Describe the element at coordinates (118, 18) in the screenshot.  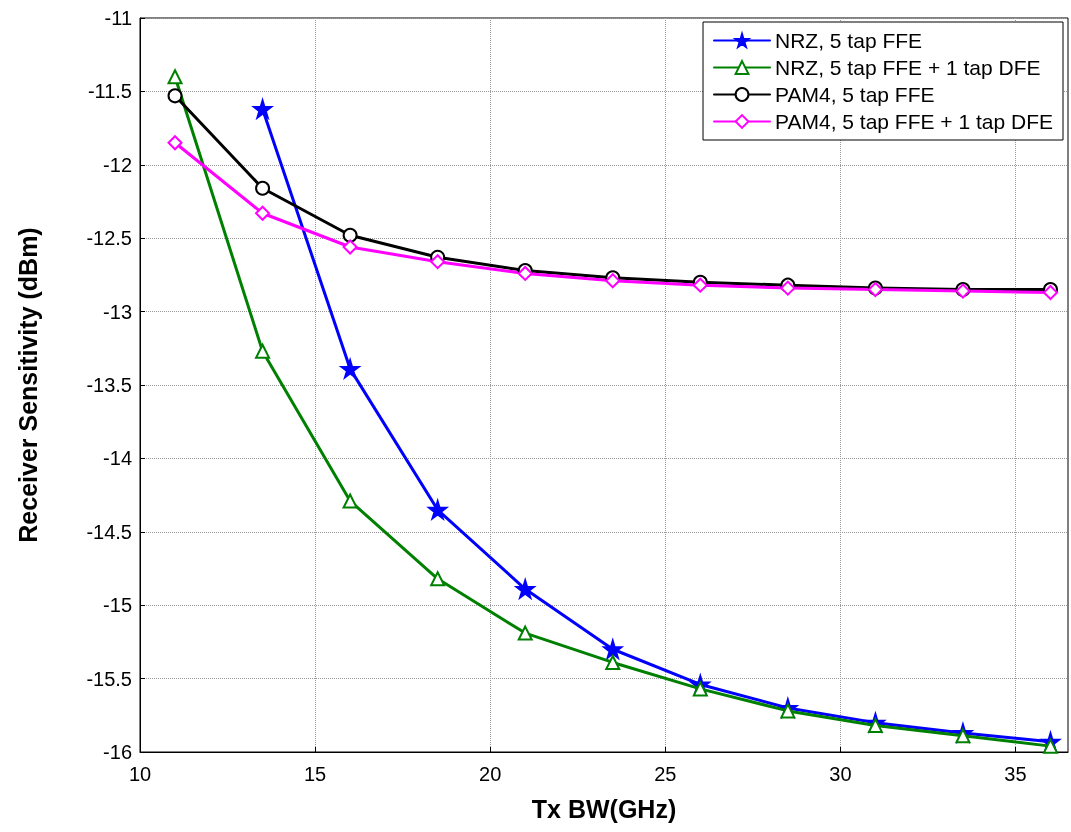
I see `y-tick-label: -11` at that location.